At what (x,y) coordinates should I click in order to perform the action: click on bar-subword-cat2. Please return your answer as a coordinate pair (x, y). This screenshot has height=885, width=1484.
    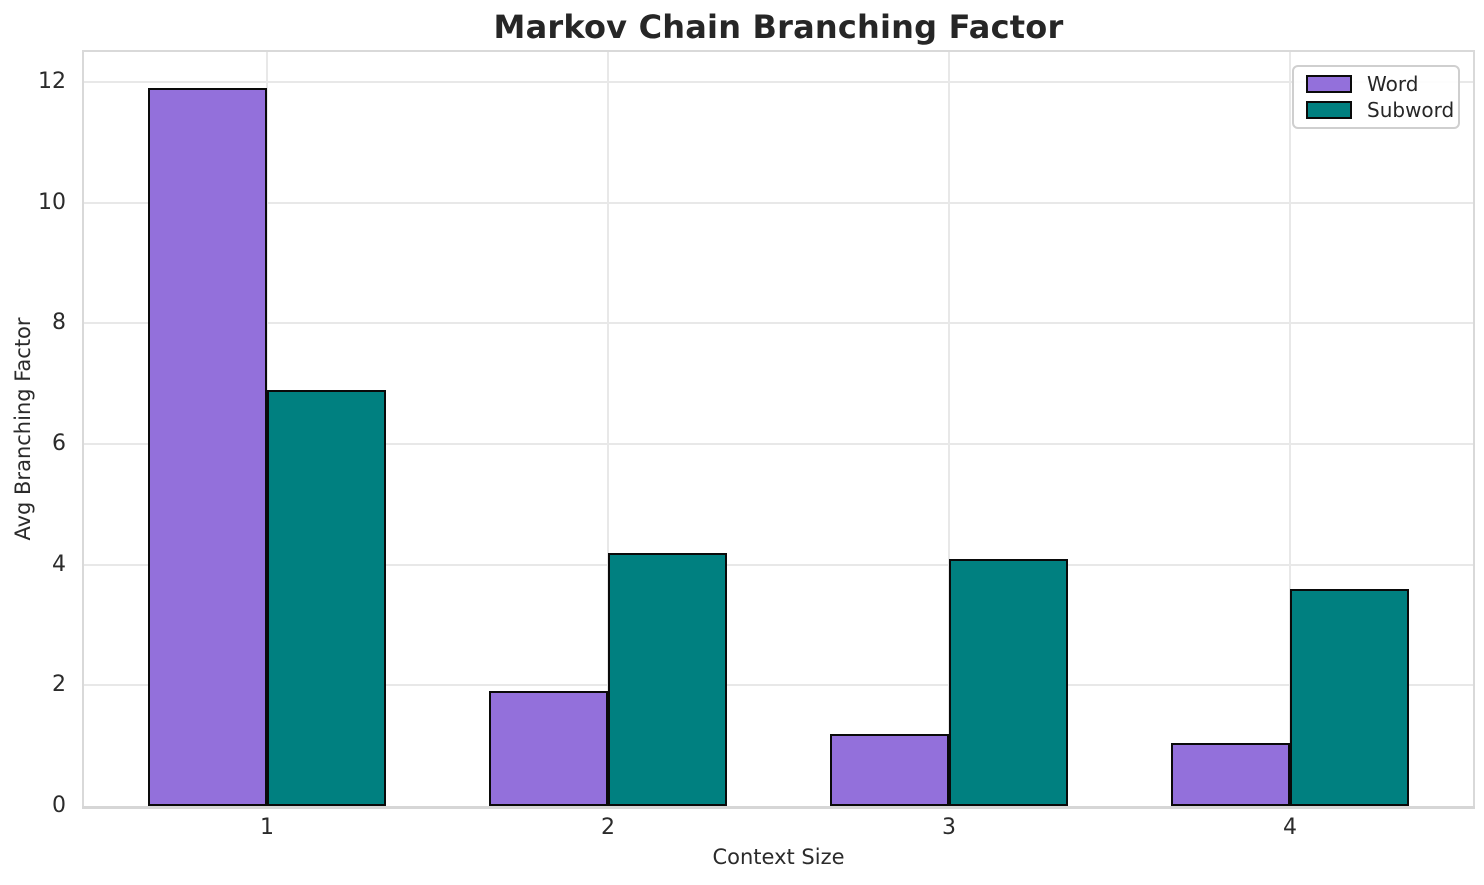
    Looking at the image, I should click on (667, 679).